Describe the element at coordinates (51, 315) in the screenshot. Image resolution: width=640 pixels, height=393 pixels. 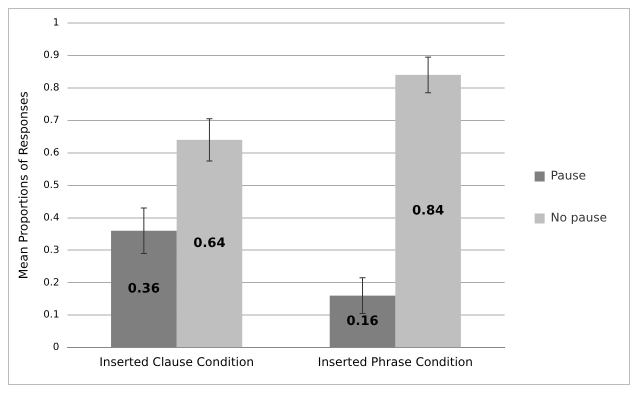
I see `y-tick-label: 0.1` at that location.